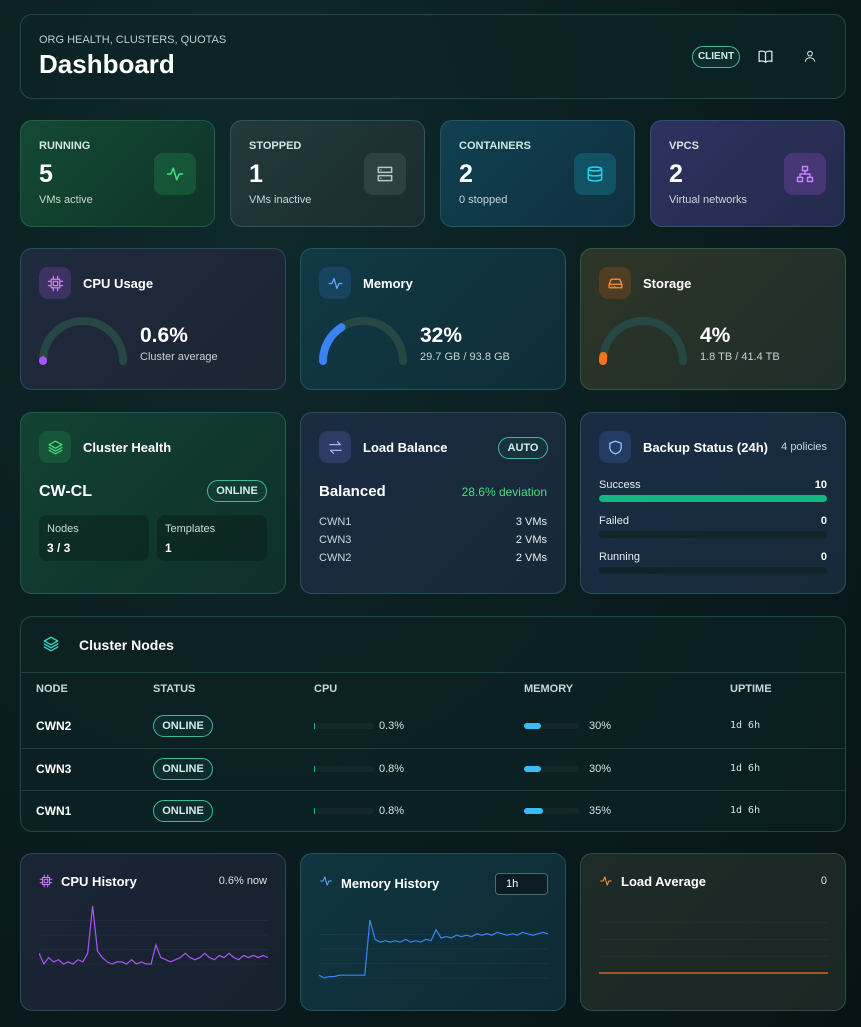  What do you see at coordinates (392, 811) in the screenshot?
I see `cpu-label: 0.8%` at bounding box center [392, 811].